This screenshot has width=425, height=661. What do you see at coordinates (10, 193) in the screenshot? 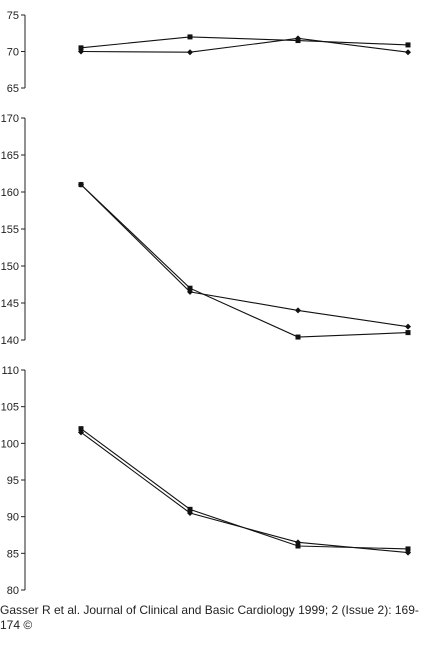
I see `y-tick-label: 160` at bounding box center [10, 193].